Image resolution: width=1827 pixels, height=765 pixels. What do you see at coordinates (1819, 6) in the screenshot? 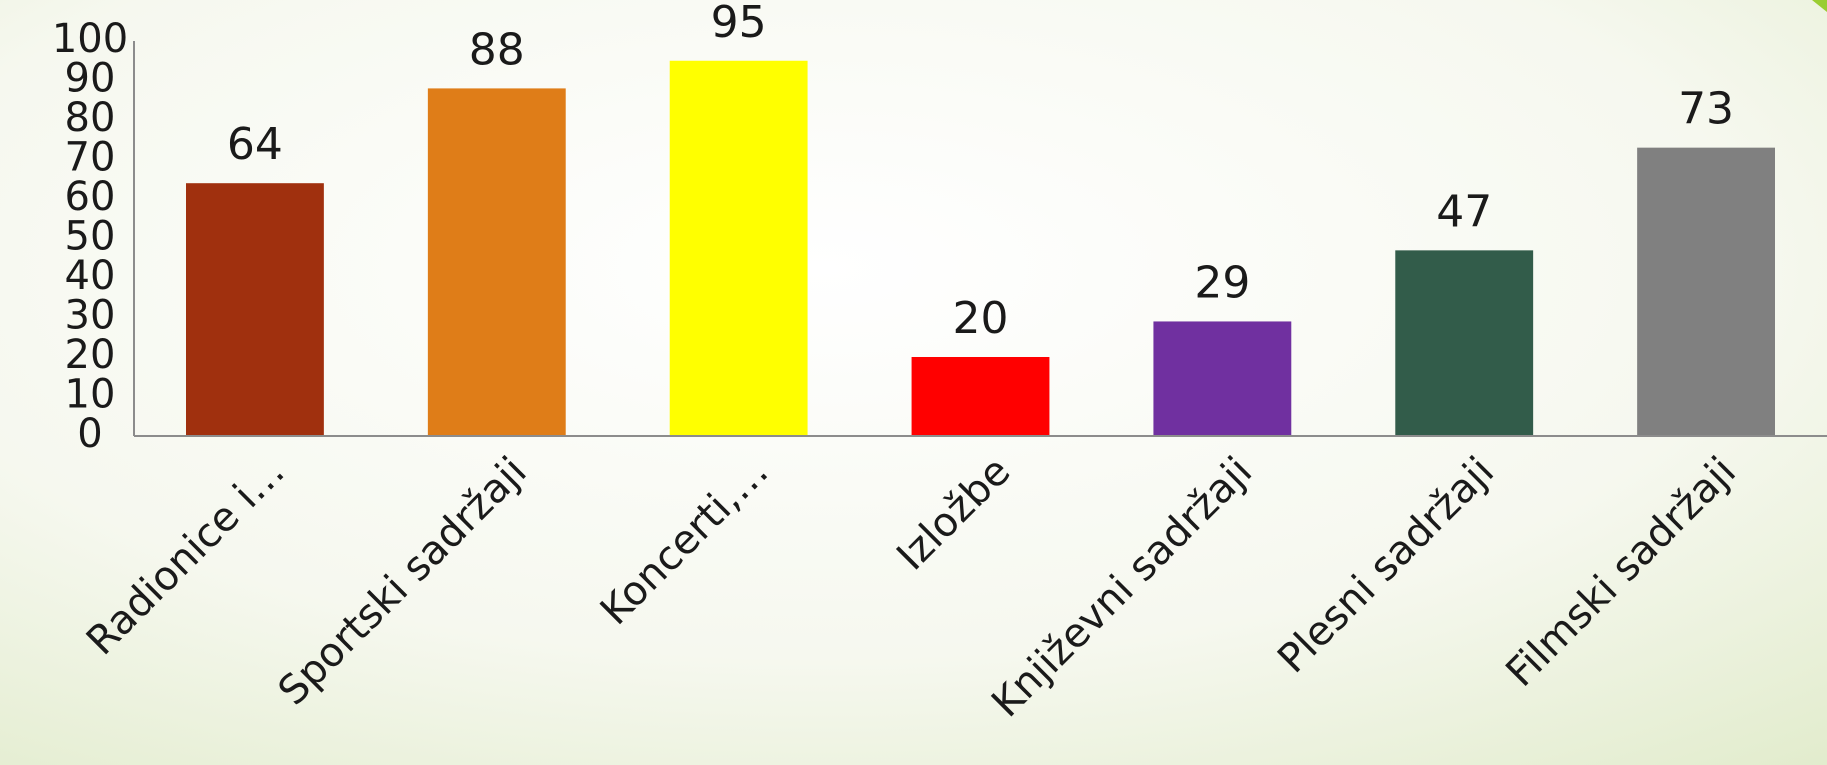
I see `corner-accent` at bounding box center [1819, 6].